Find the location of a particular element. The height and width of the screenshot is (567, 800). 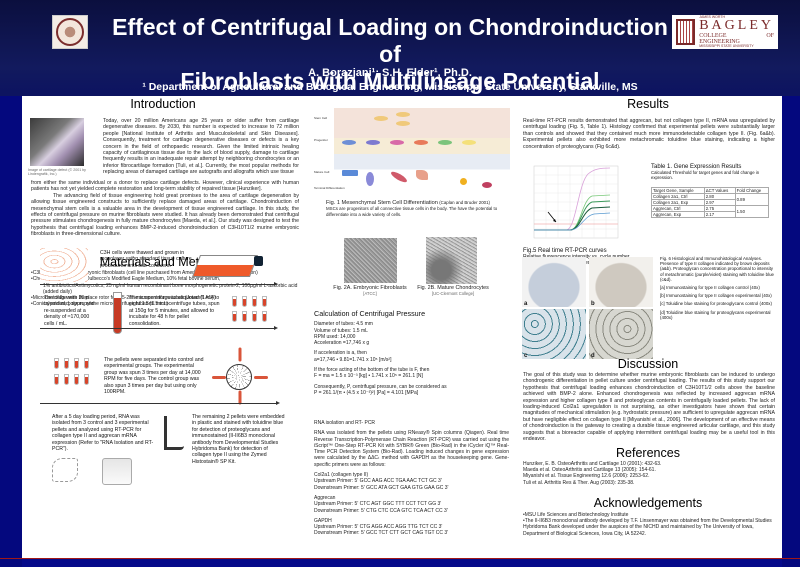

discussion-heading: Discussion is located at coordinates (648, 364).